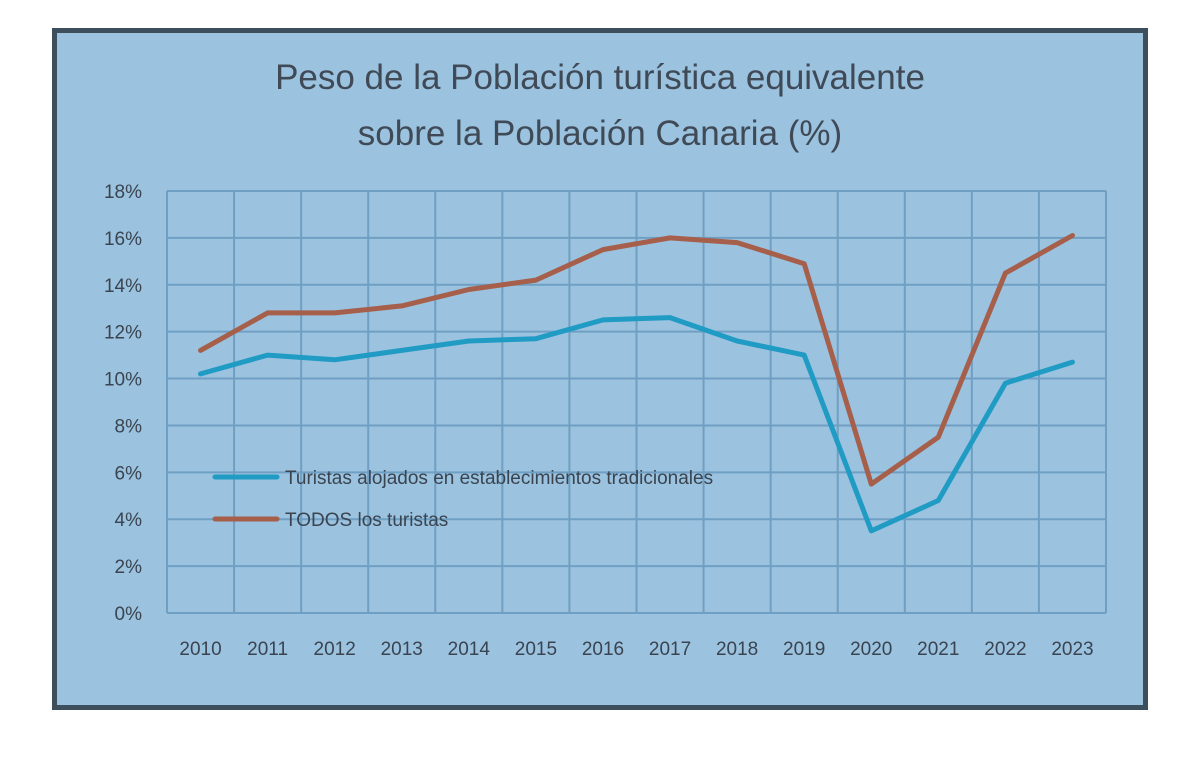 This screenshot has height=757, width=1200. Describe the element at coordinates (366, 520) in the screenshot. I see `legend-label: TODOS los turistas` at that location.